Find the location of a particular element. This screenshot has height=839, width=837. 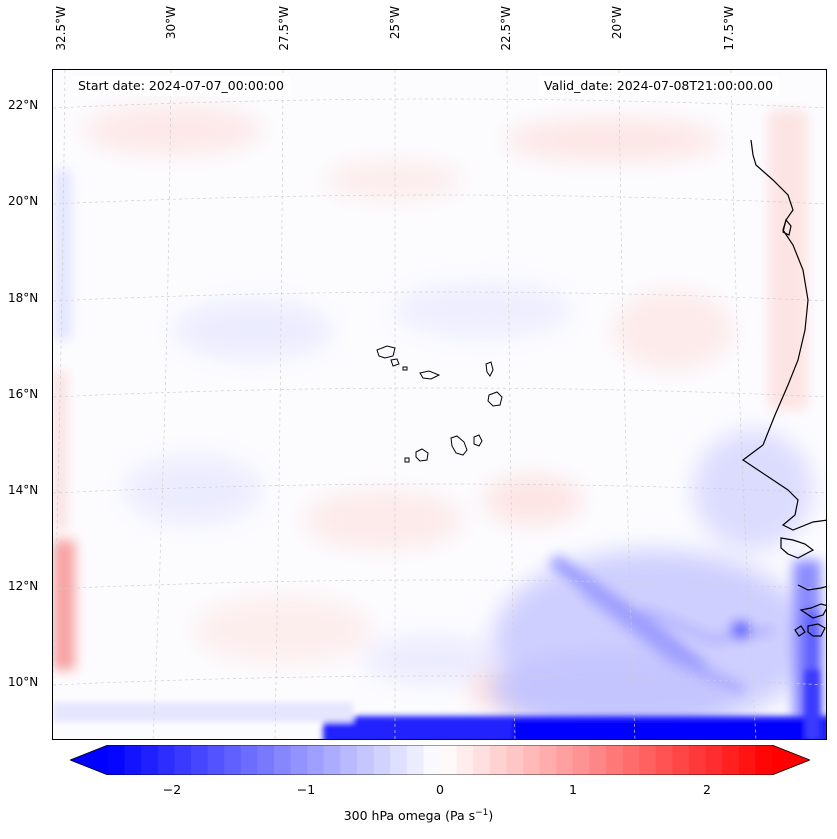

lon-label-30w: 30°W is located at coordinates (171, 23).